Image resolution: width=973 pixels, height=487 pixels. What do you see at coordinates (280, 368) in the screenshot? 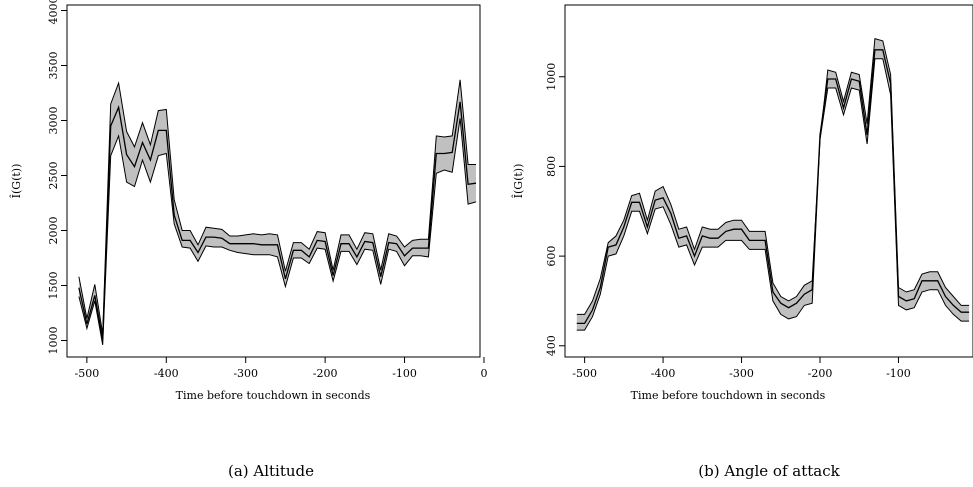
I see `altitude-x-axis: -500 -400 -300 -200 -100 0` at bounding box center [280, 368].